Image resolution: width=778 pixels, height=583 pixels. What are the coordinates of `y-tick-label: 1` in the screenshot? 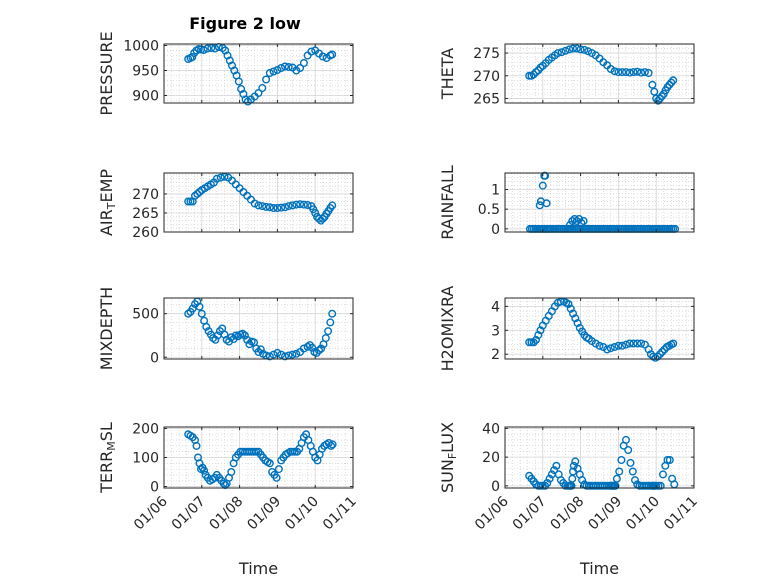 It's located at (495, 191).